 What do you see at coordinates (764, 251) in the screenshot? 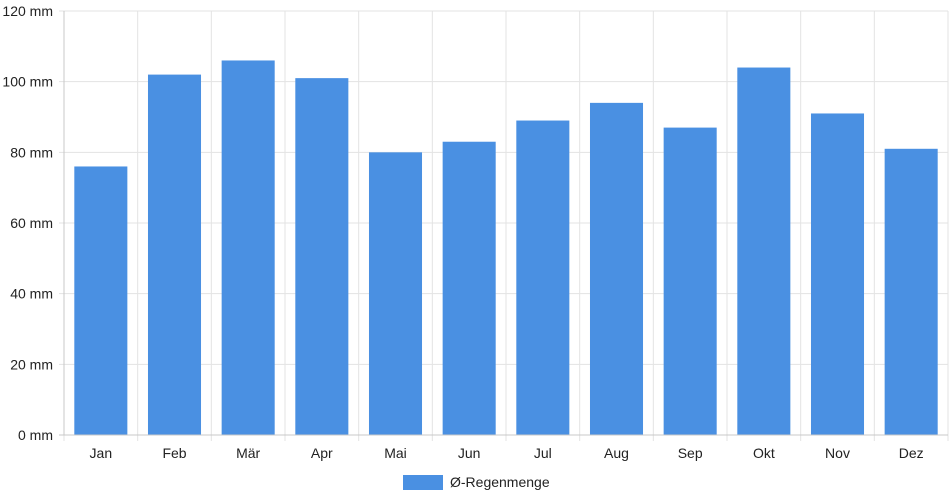
I see `bar-okt` at bounding box center [764, 251].